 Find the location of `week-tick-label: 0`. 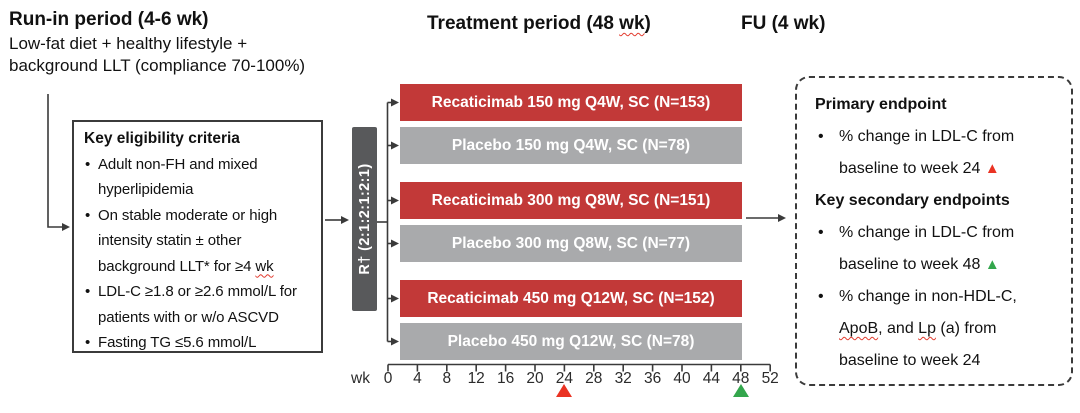

week-tick-label: 0 is located at coordinates (388, 378).